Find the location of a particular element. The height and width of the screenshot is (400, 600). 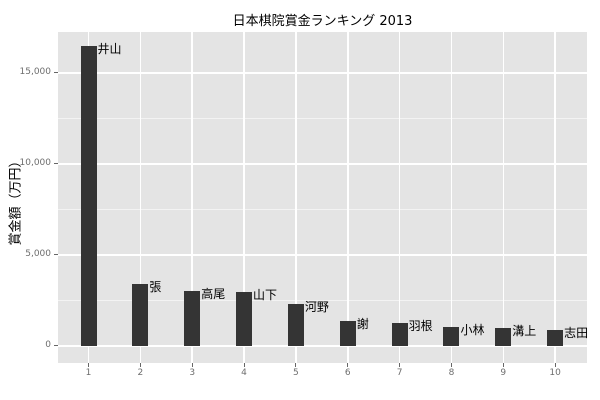

x-tick-label: 5 is located at coordinates (296, 373).